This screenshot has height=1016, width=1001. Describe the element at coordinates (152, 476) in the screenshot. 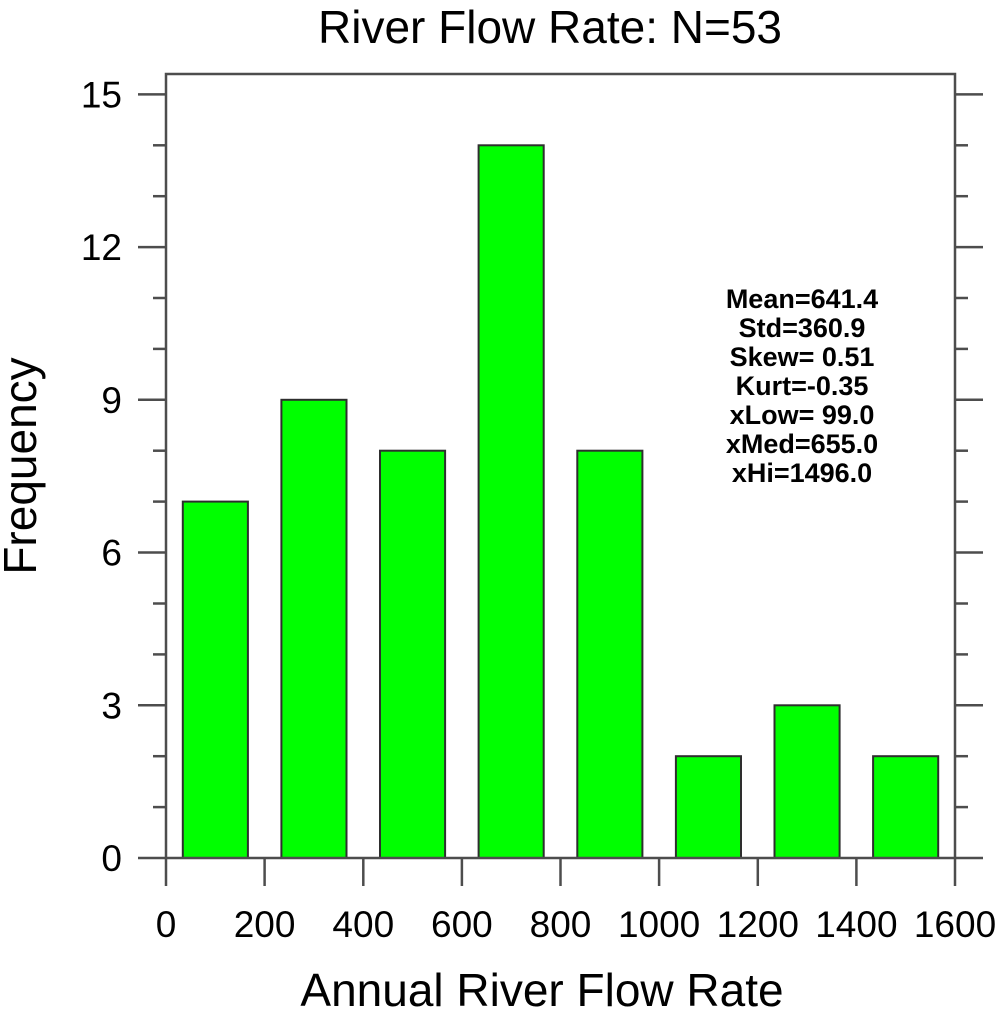

I see `y-axis-ticks-left` at that location.